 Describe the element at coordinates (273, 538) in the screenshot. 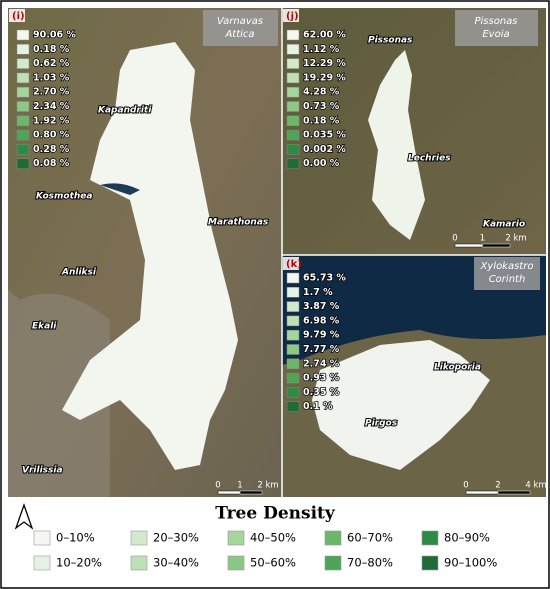

I see `legend-label: 40–50%` at that location.